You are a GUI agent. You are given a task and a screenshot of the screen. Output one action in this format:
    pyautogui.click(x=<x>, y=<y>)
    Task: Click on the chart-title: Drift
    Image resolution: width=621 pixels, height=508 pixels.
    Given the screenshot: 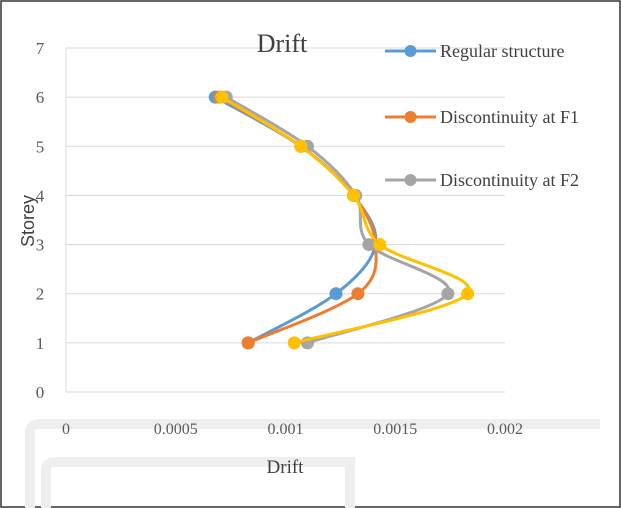 What is the action you would take?
    pyautogui.click(x=282, y=43)
    